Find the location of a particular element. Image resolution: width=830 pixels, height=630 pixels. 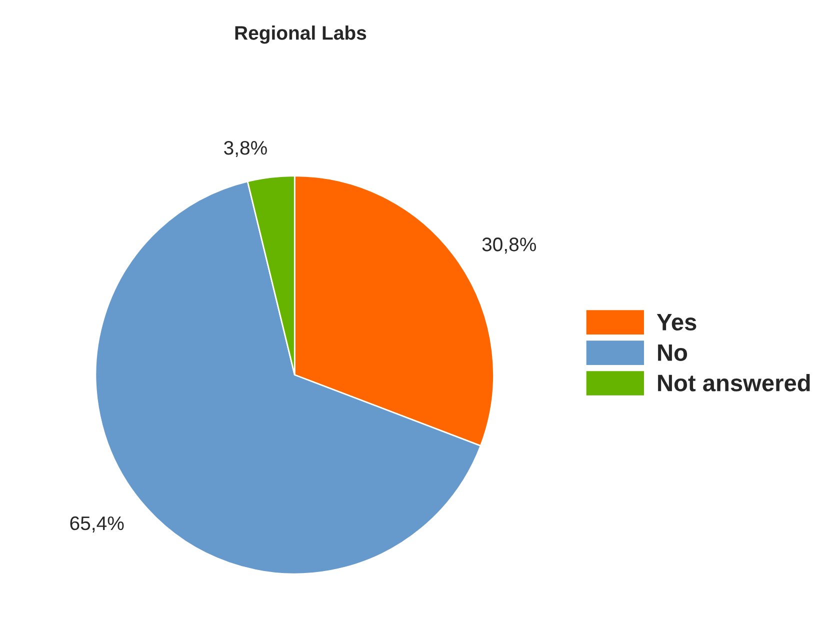

data-label: 65,4% is located at coordinates (97, 524).